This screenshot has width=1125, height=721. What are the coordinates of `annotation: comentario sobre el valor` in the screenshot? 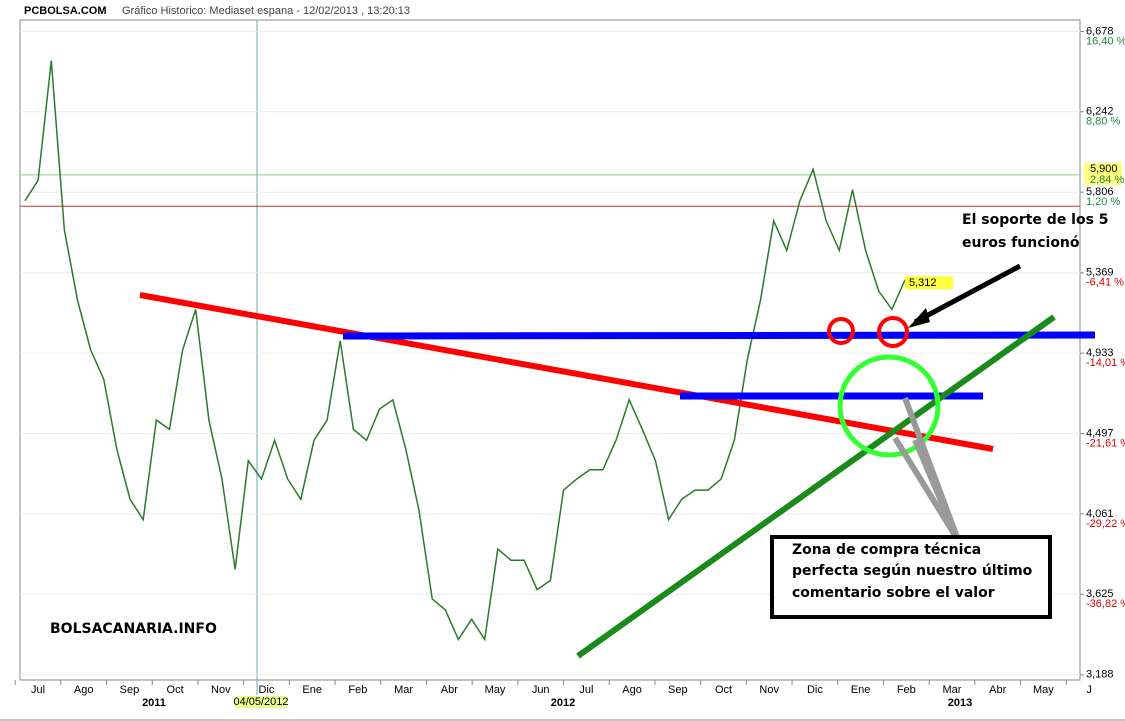 It's located at (893, 593).